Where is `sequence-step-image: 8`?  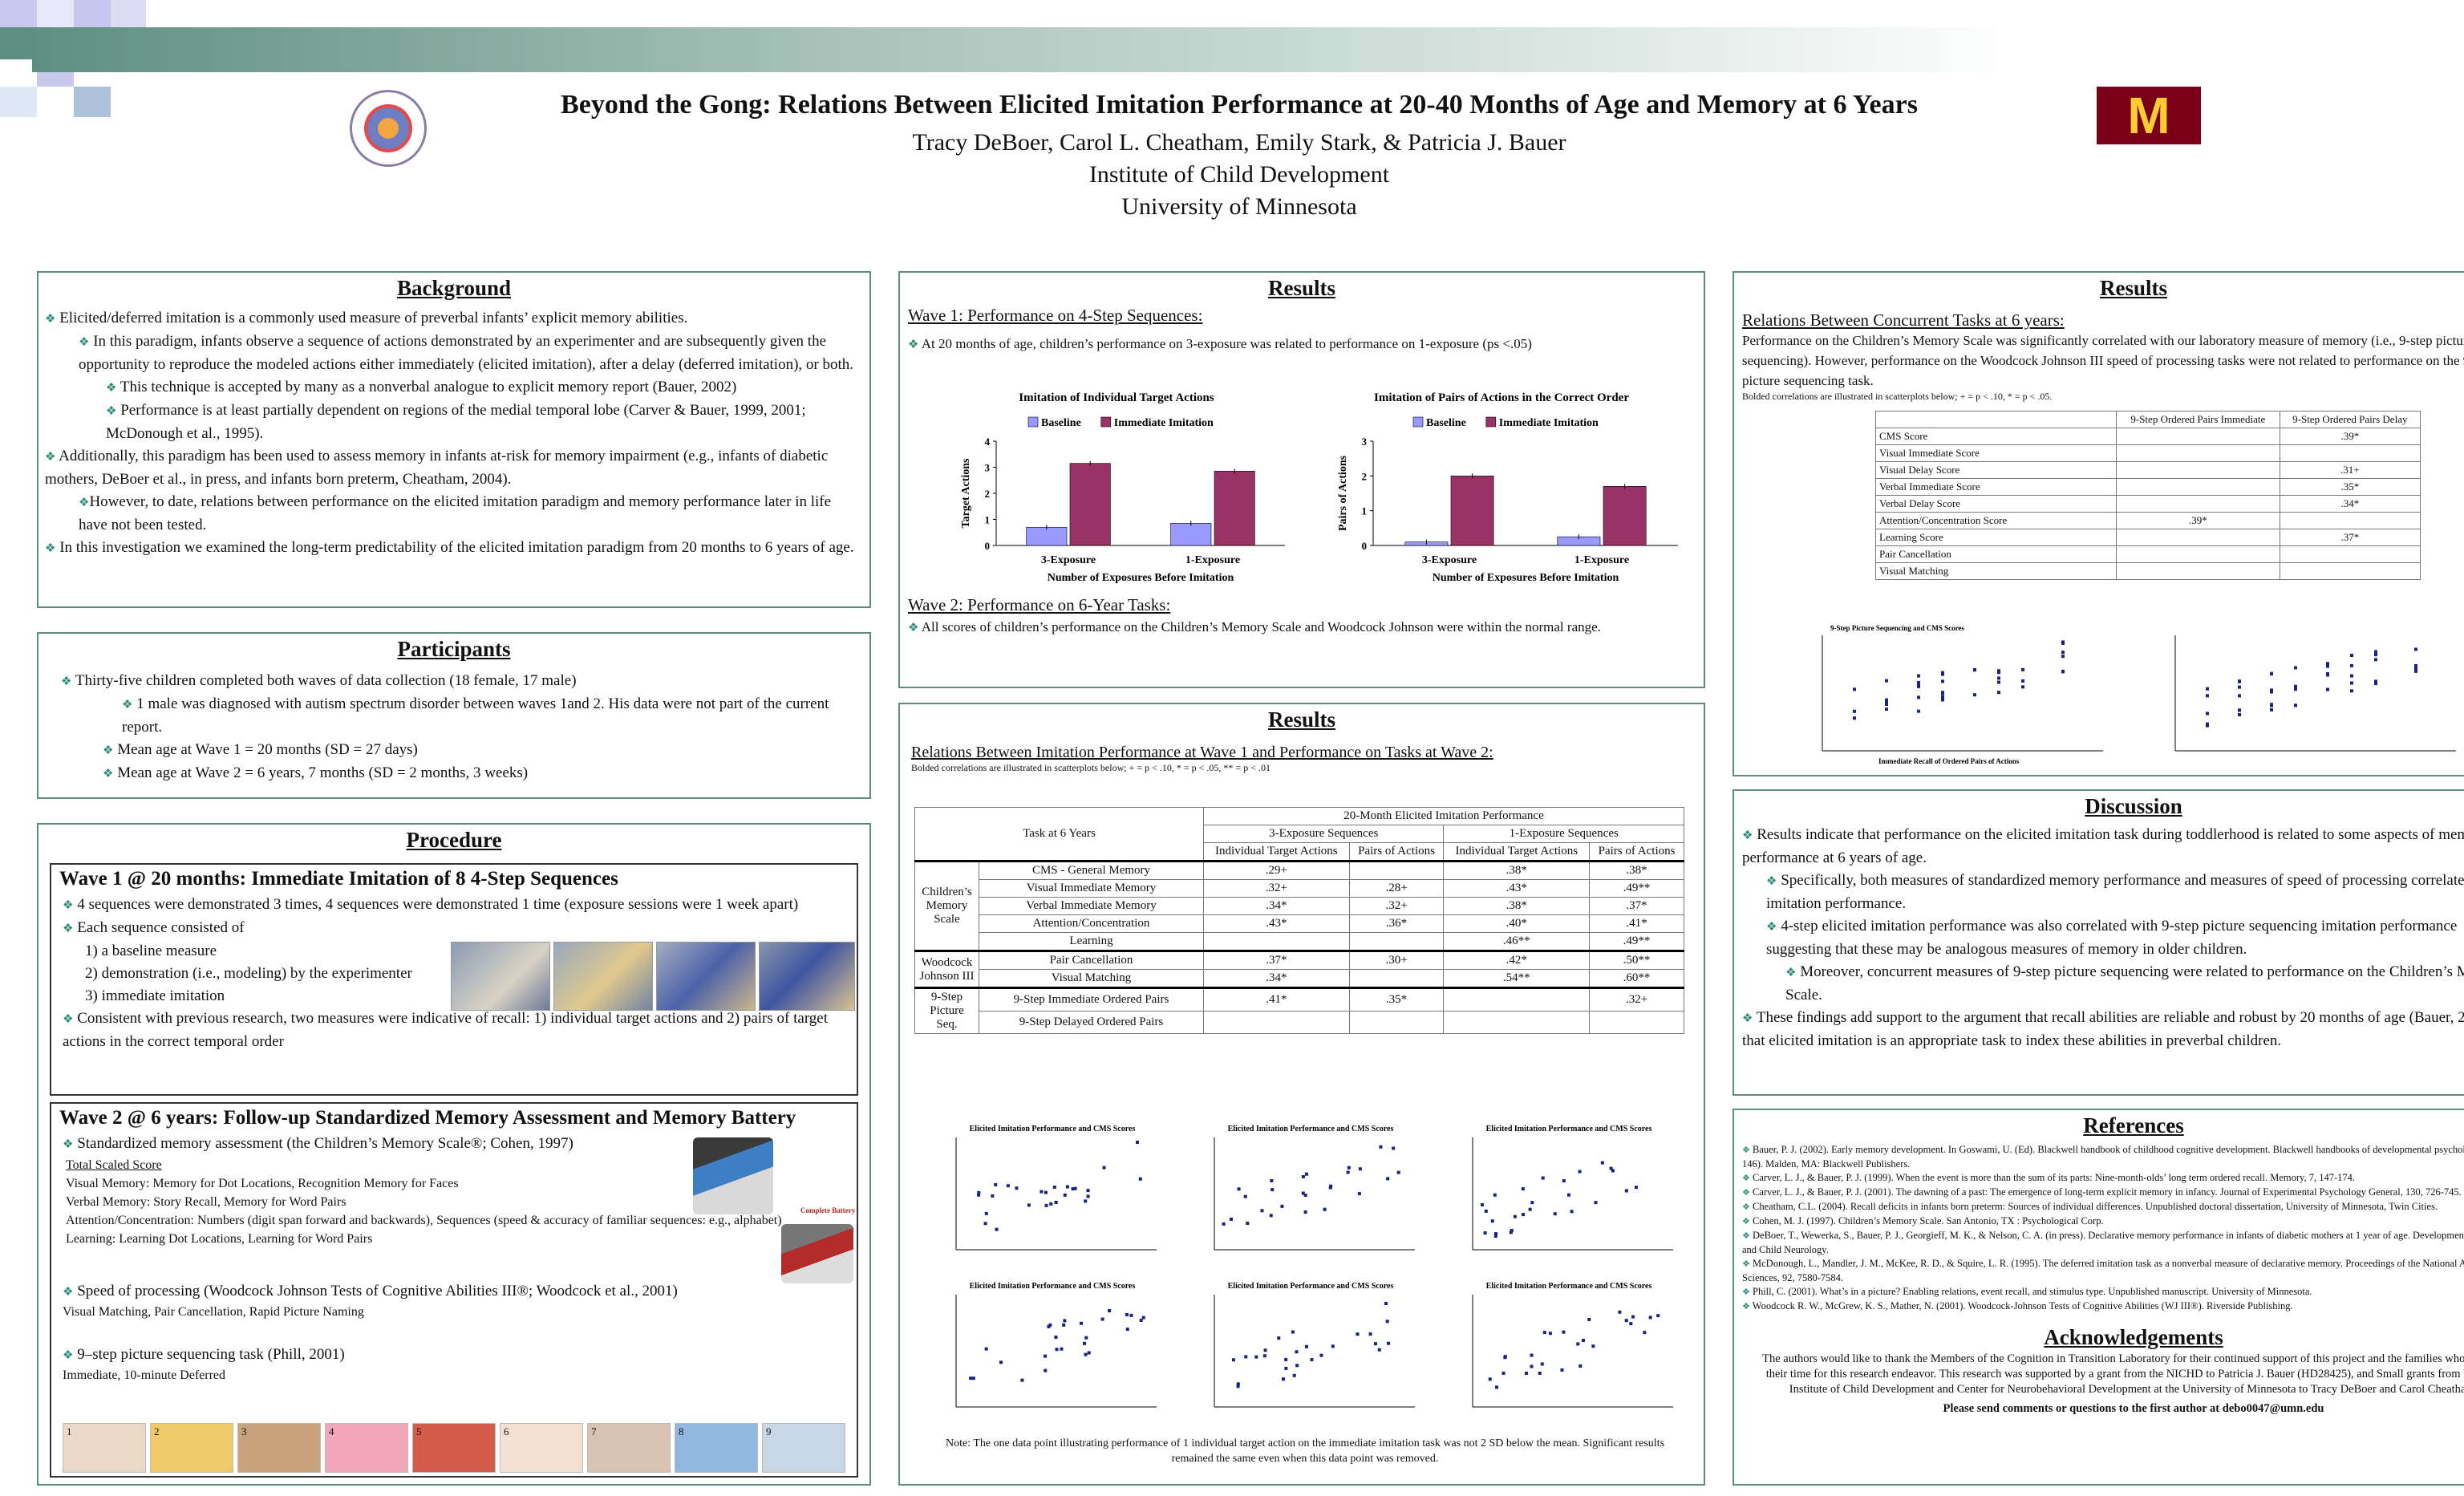
sequence-step-image: 8 is located at coordinates (716, 1448).